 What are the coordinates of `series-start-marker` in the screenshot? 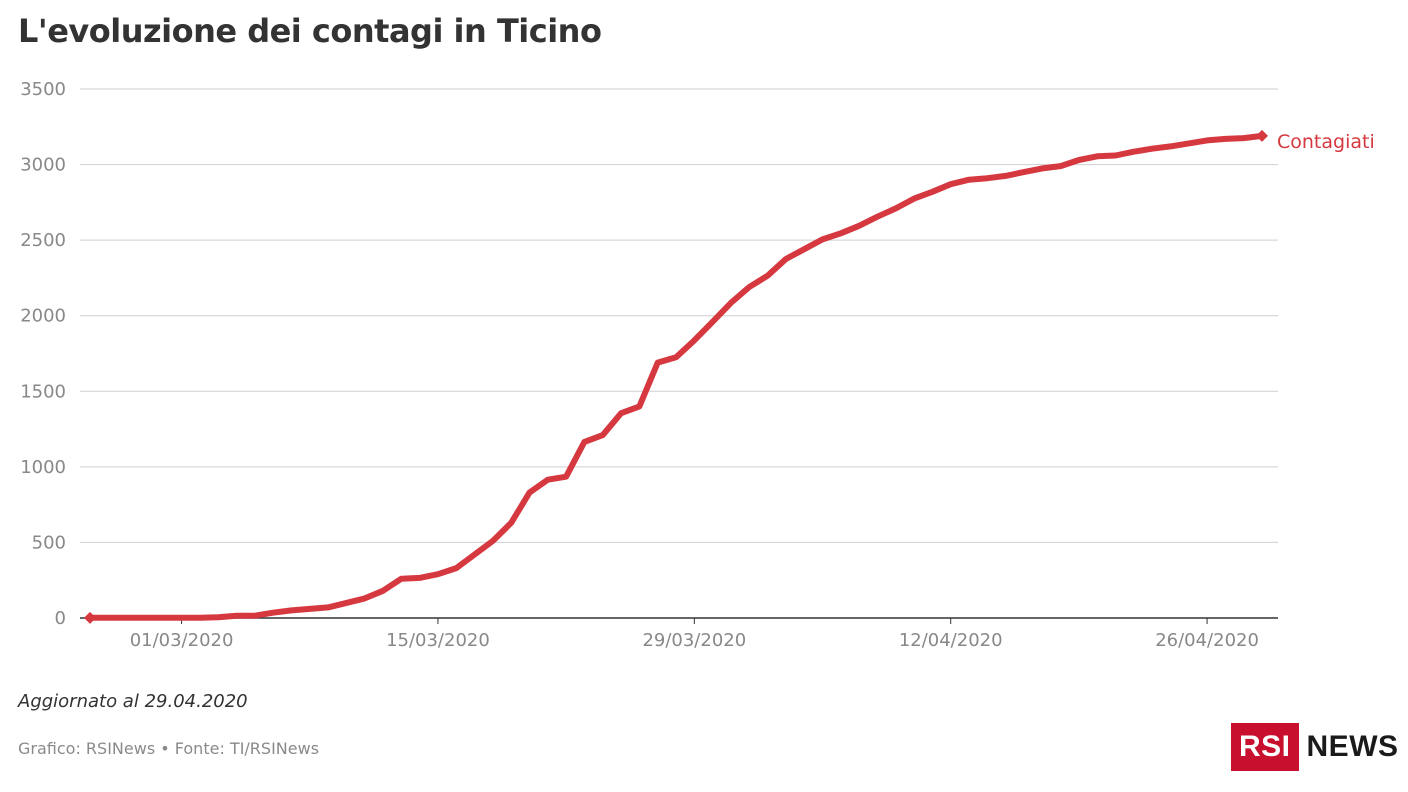 It's located at (90, 617).